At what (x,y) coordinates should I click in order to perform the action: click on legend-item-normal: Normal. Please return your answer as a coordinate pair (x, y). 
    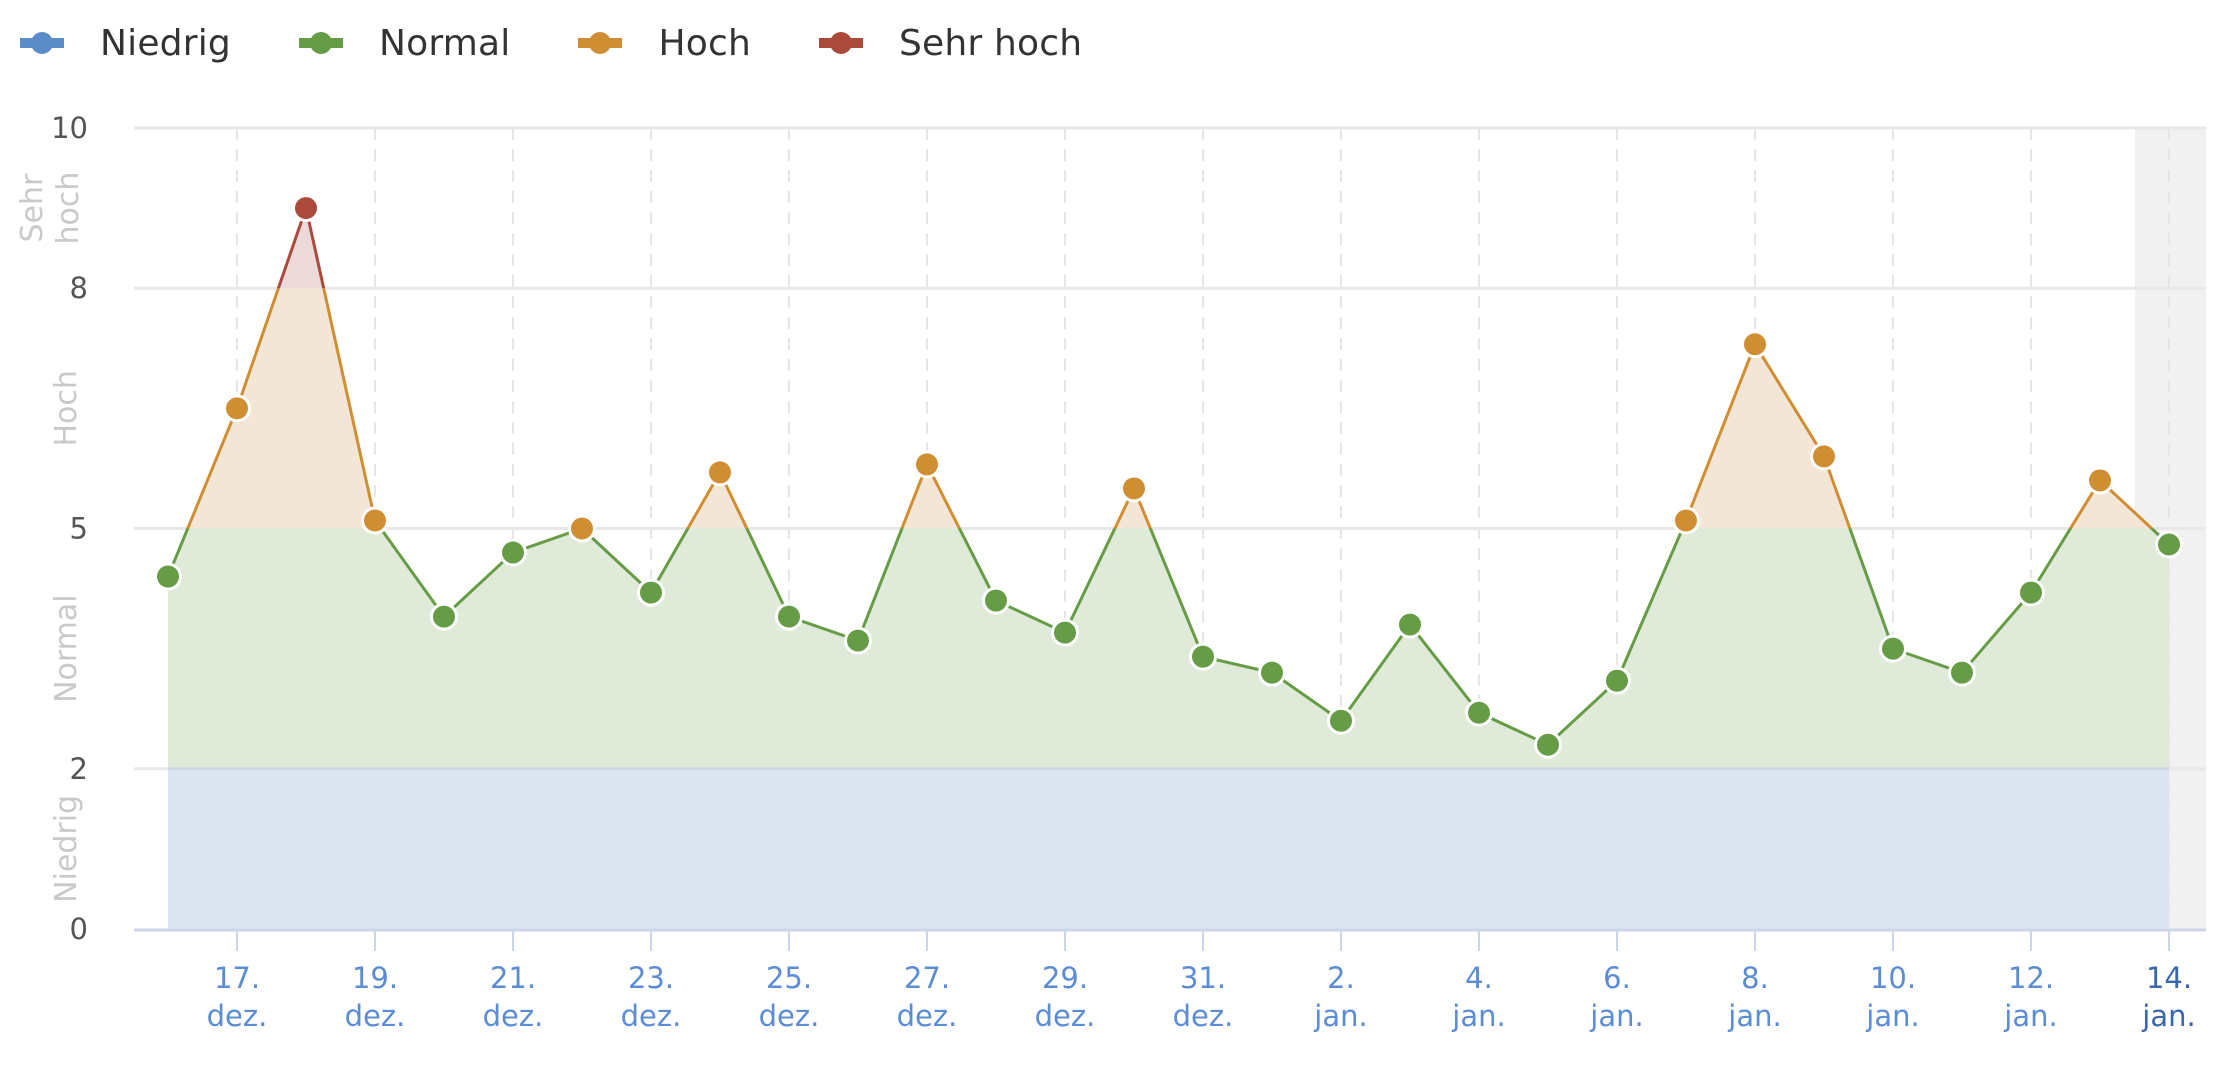
    Looking at the image, I should click on (404, 43).